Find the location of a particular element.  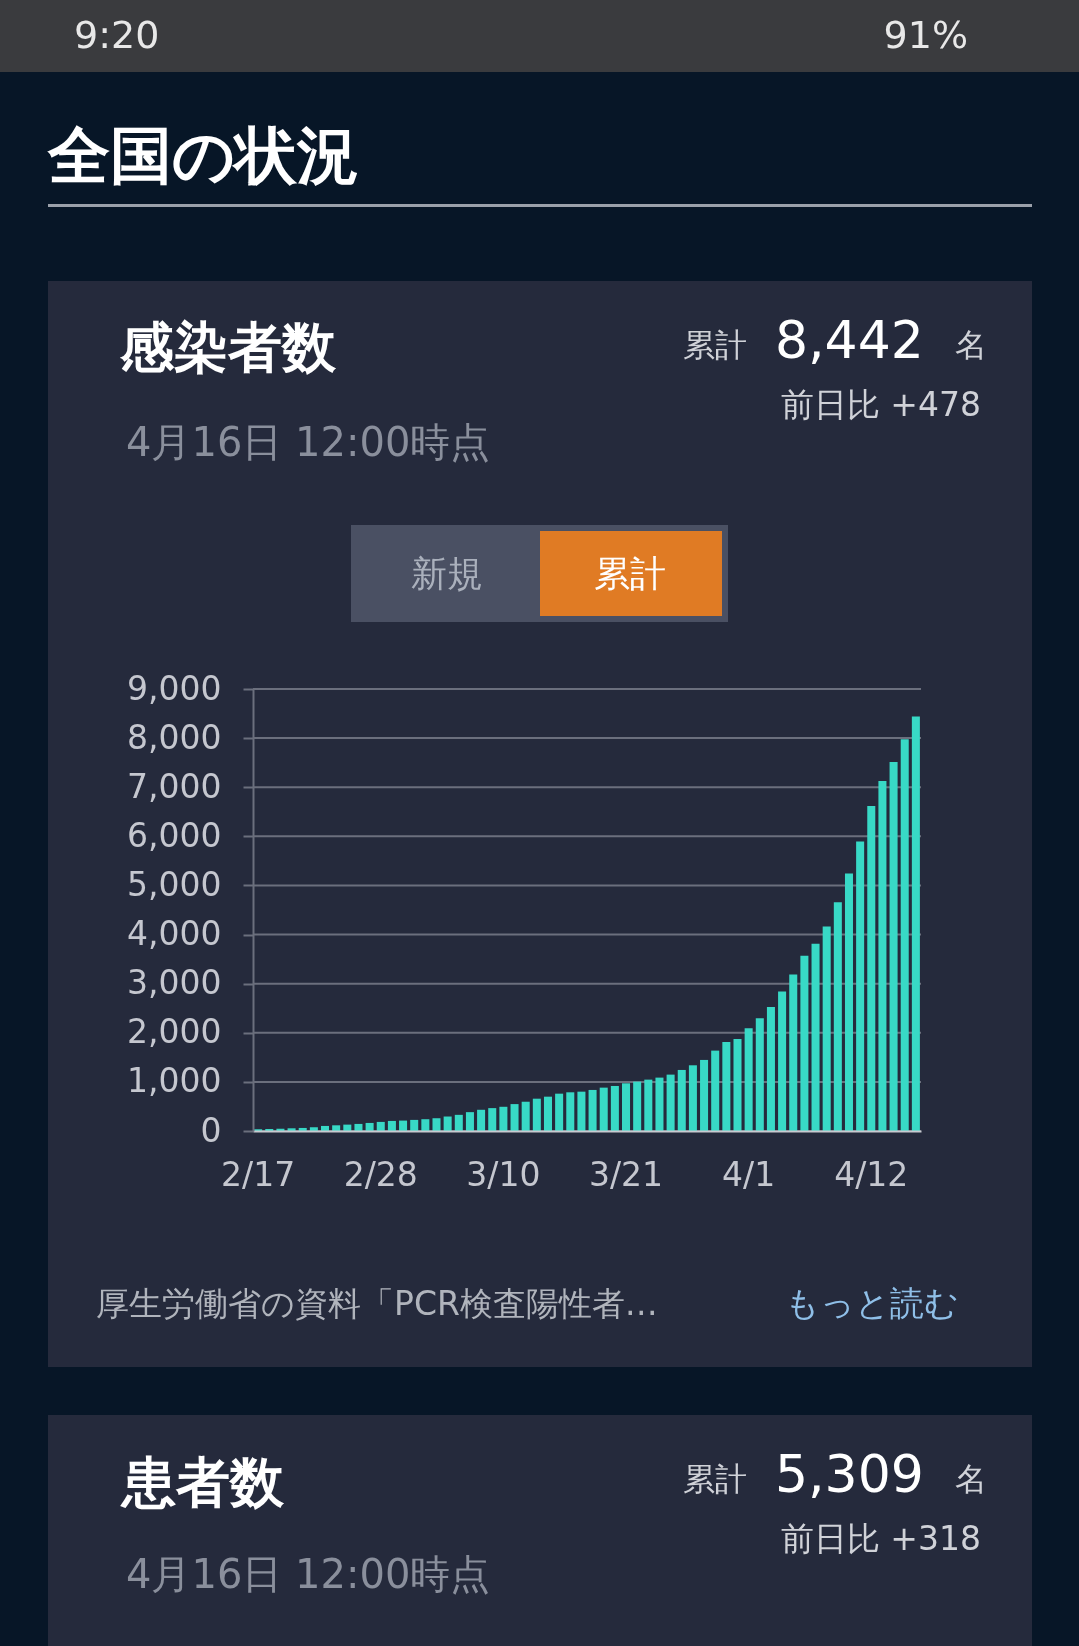

x-tick-label: 4/12 is located at coordinates (871, 1174).